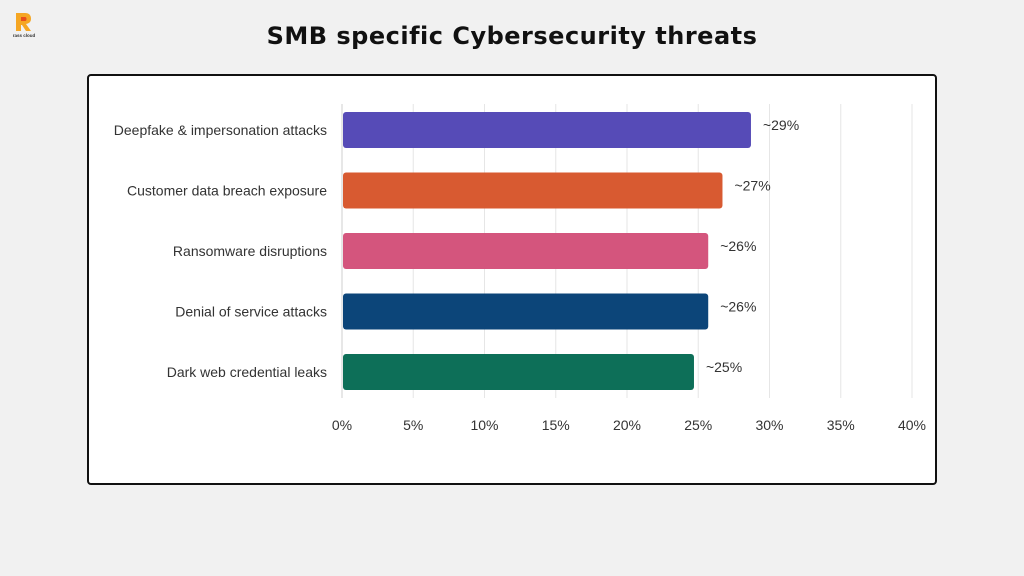  Describe the element at coordinates (24, 35) in the screenshot. I see `logo-text: rass cloud` at that location.